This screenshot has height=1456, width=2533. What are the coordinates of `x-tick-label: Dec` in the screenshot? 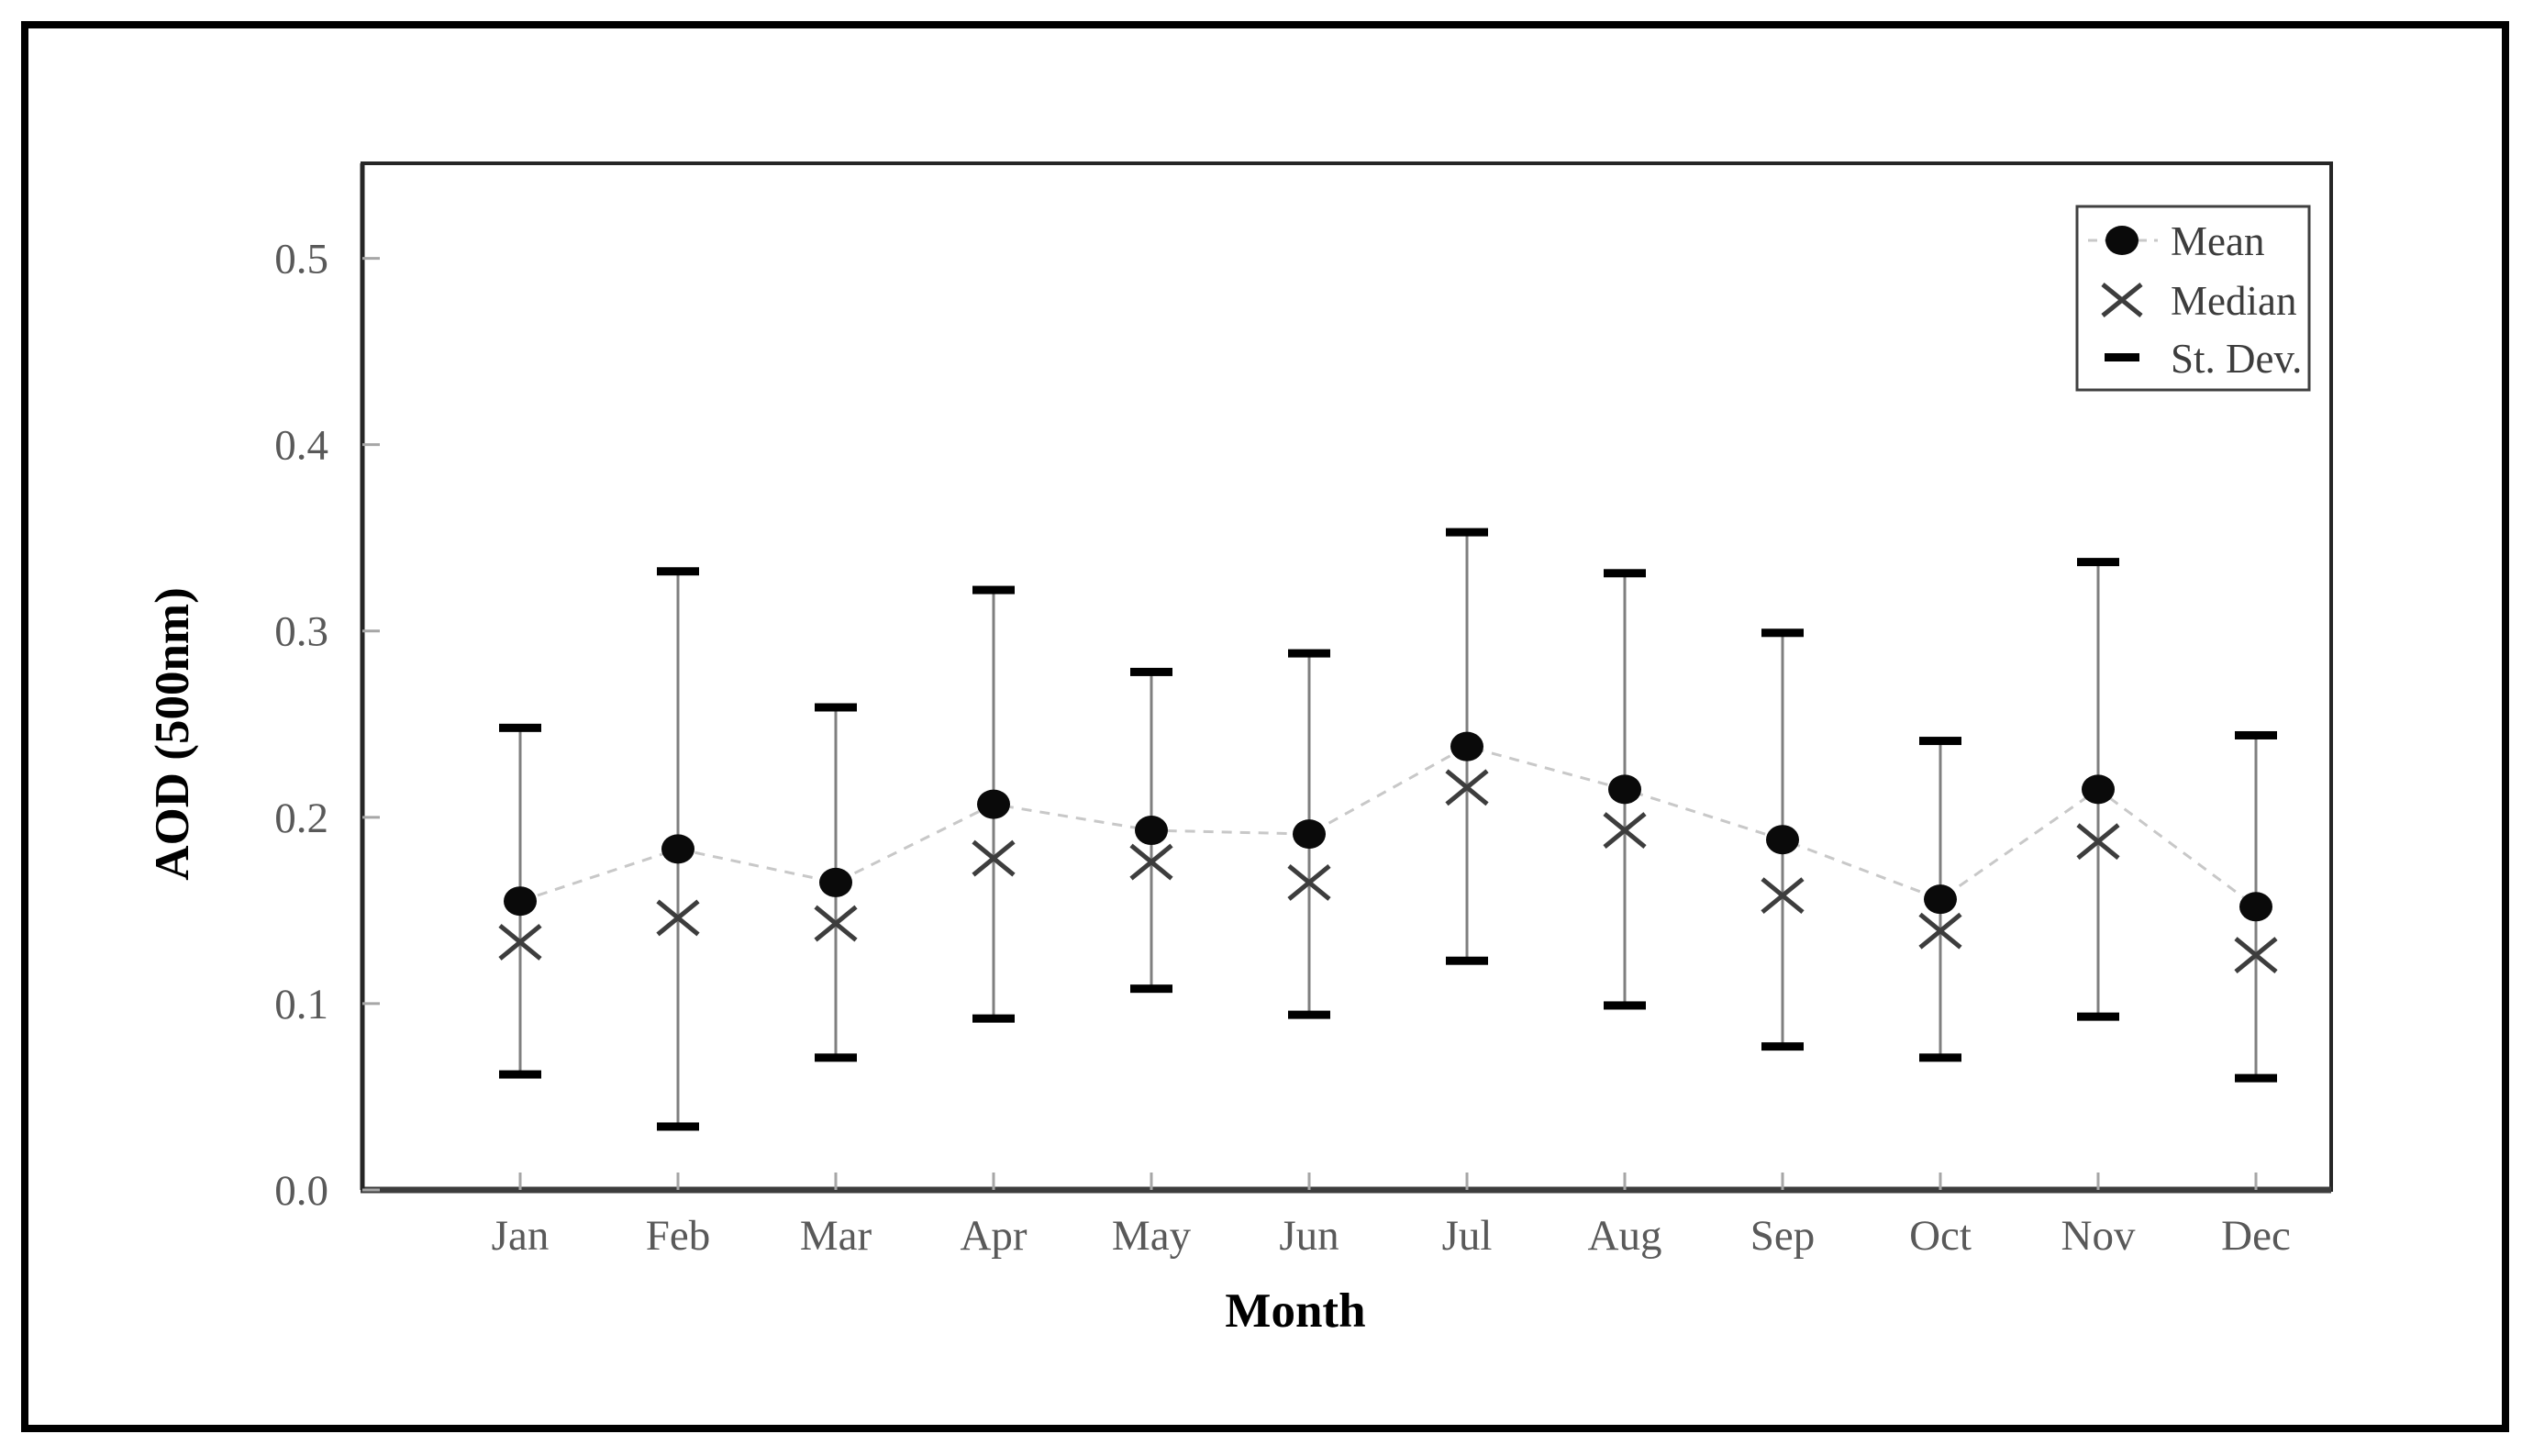 It's located at (2256, 1236).